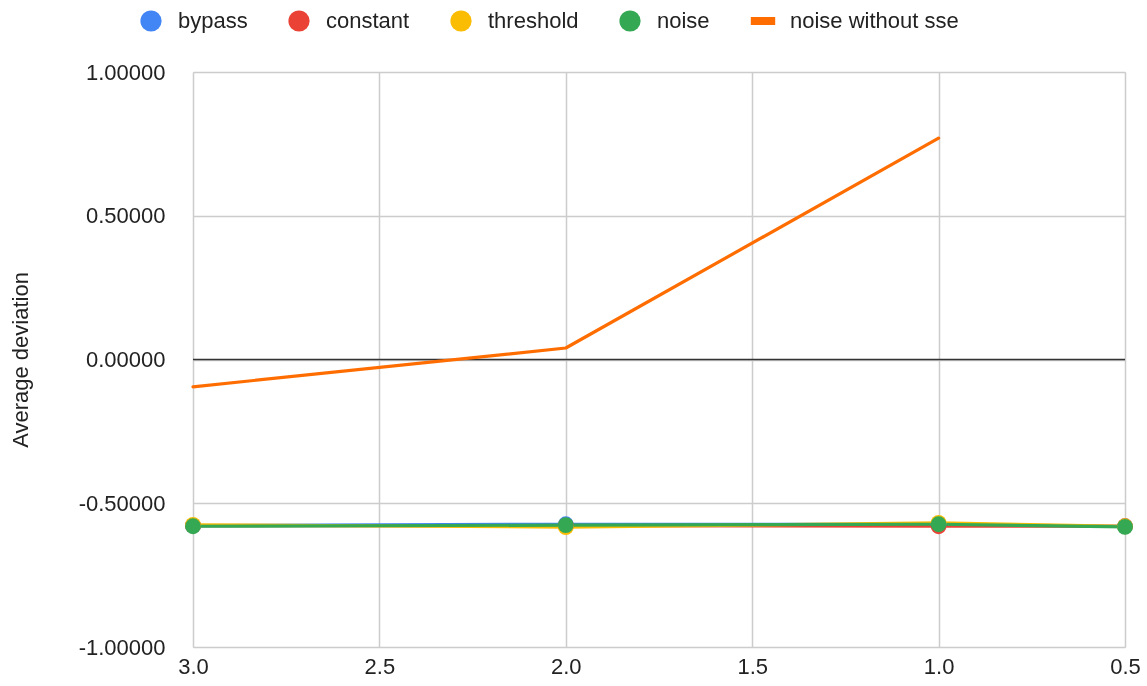 The height and width of the screenshot is (686, 1147). Describe the element at coordinates (122, 647) in the screenshot. I see `y-tick-label: -1.00000` at that location.